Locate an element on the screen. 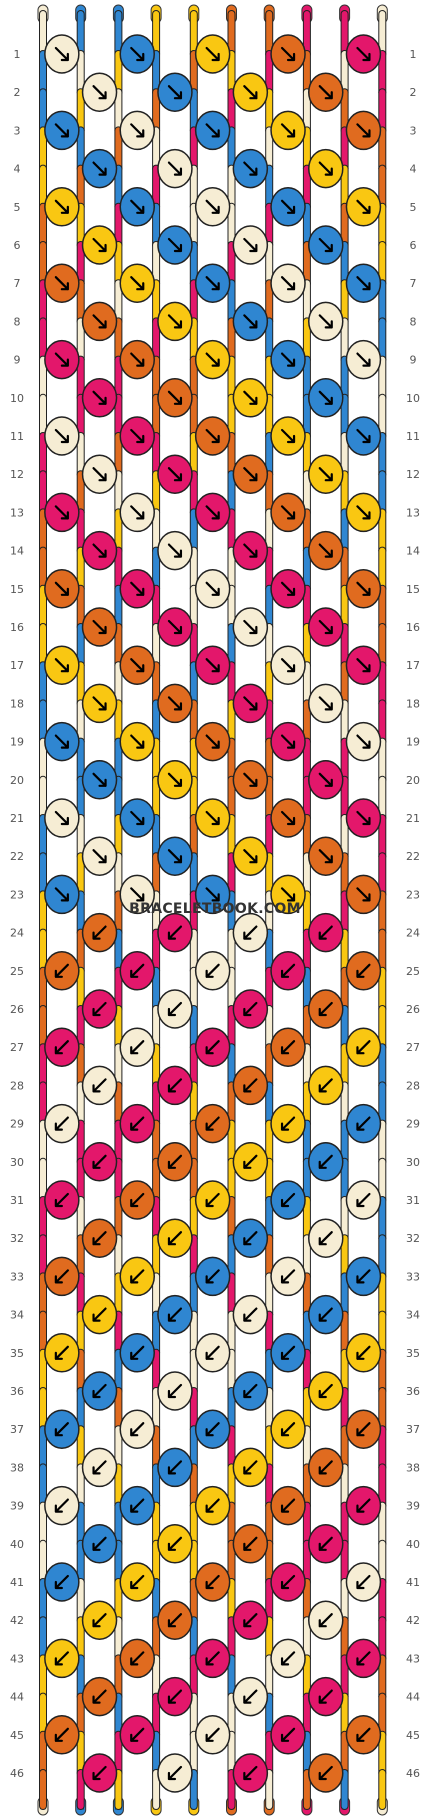 This screenshot has width=430, height=1820. row-label-right: 12 is located at coordinates (413, 474).